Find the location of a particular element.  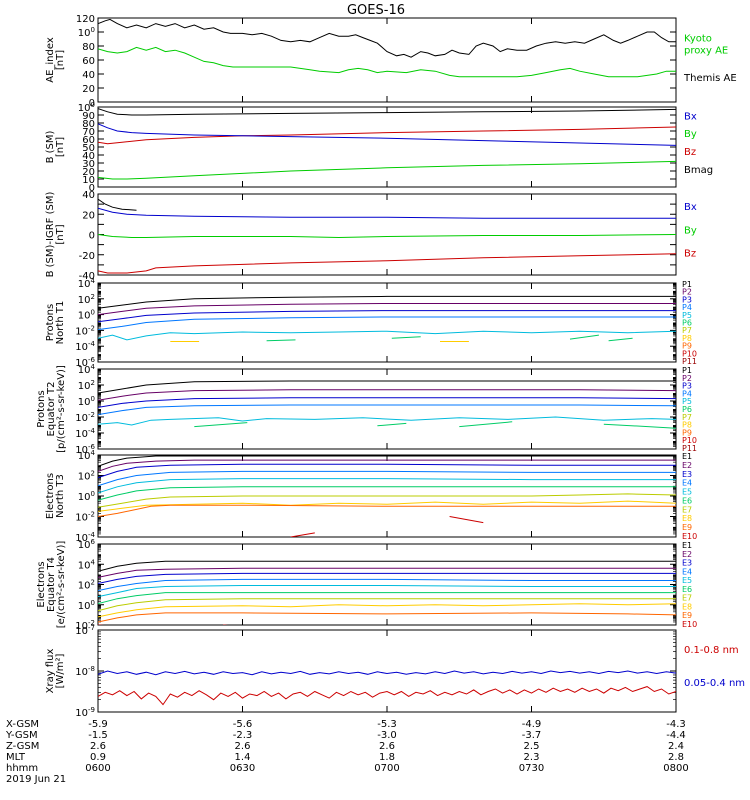

y-tick-label: -40 is located at coordinates (87, 276).